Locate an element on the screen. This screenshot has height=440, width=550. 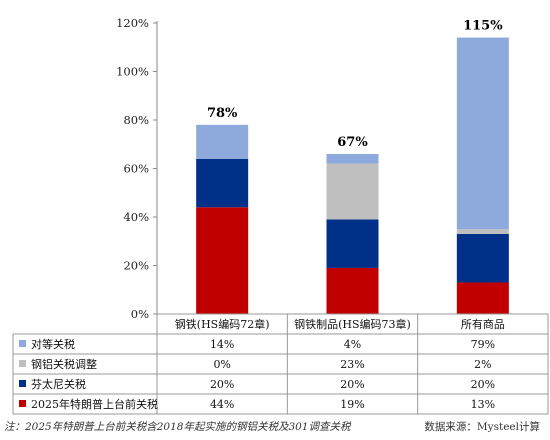
data-label: 14% is located at coordinates (222, 344).